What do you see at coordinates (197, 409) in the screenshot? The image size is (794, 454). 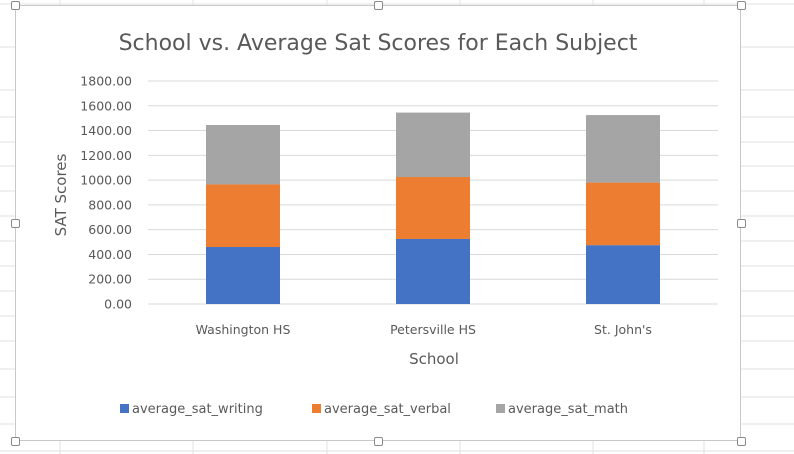 I see `legend-entry: average_sat_writing` at bounding box center [197, 409].